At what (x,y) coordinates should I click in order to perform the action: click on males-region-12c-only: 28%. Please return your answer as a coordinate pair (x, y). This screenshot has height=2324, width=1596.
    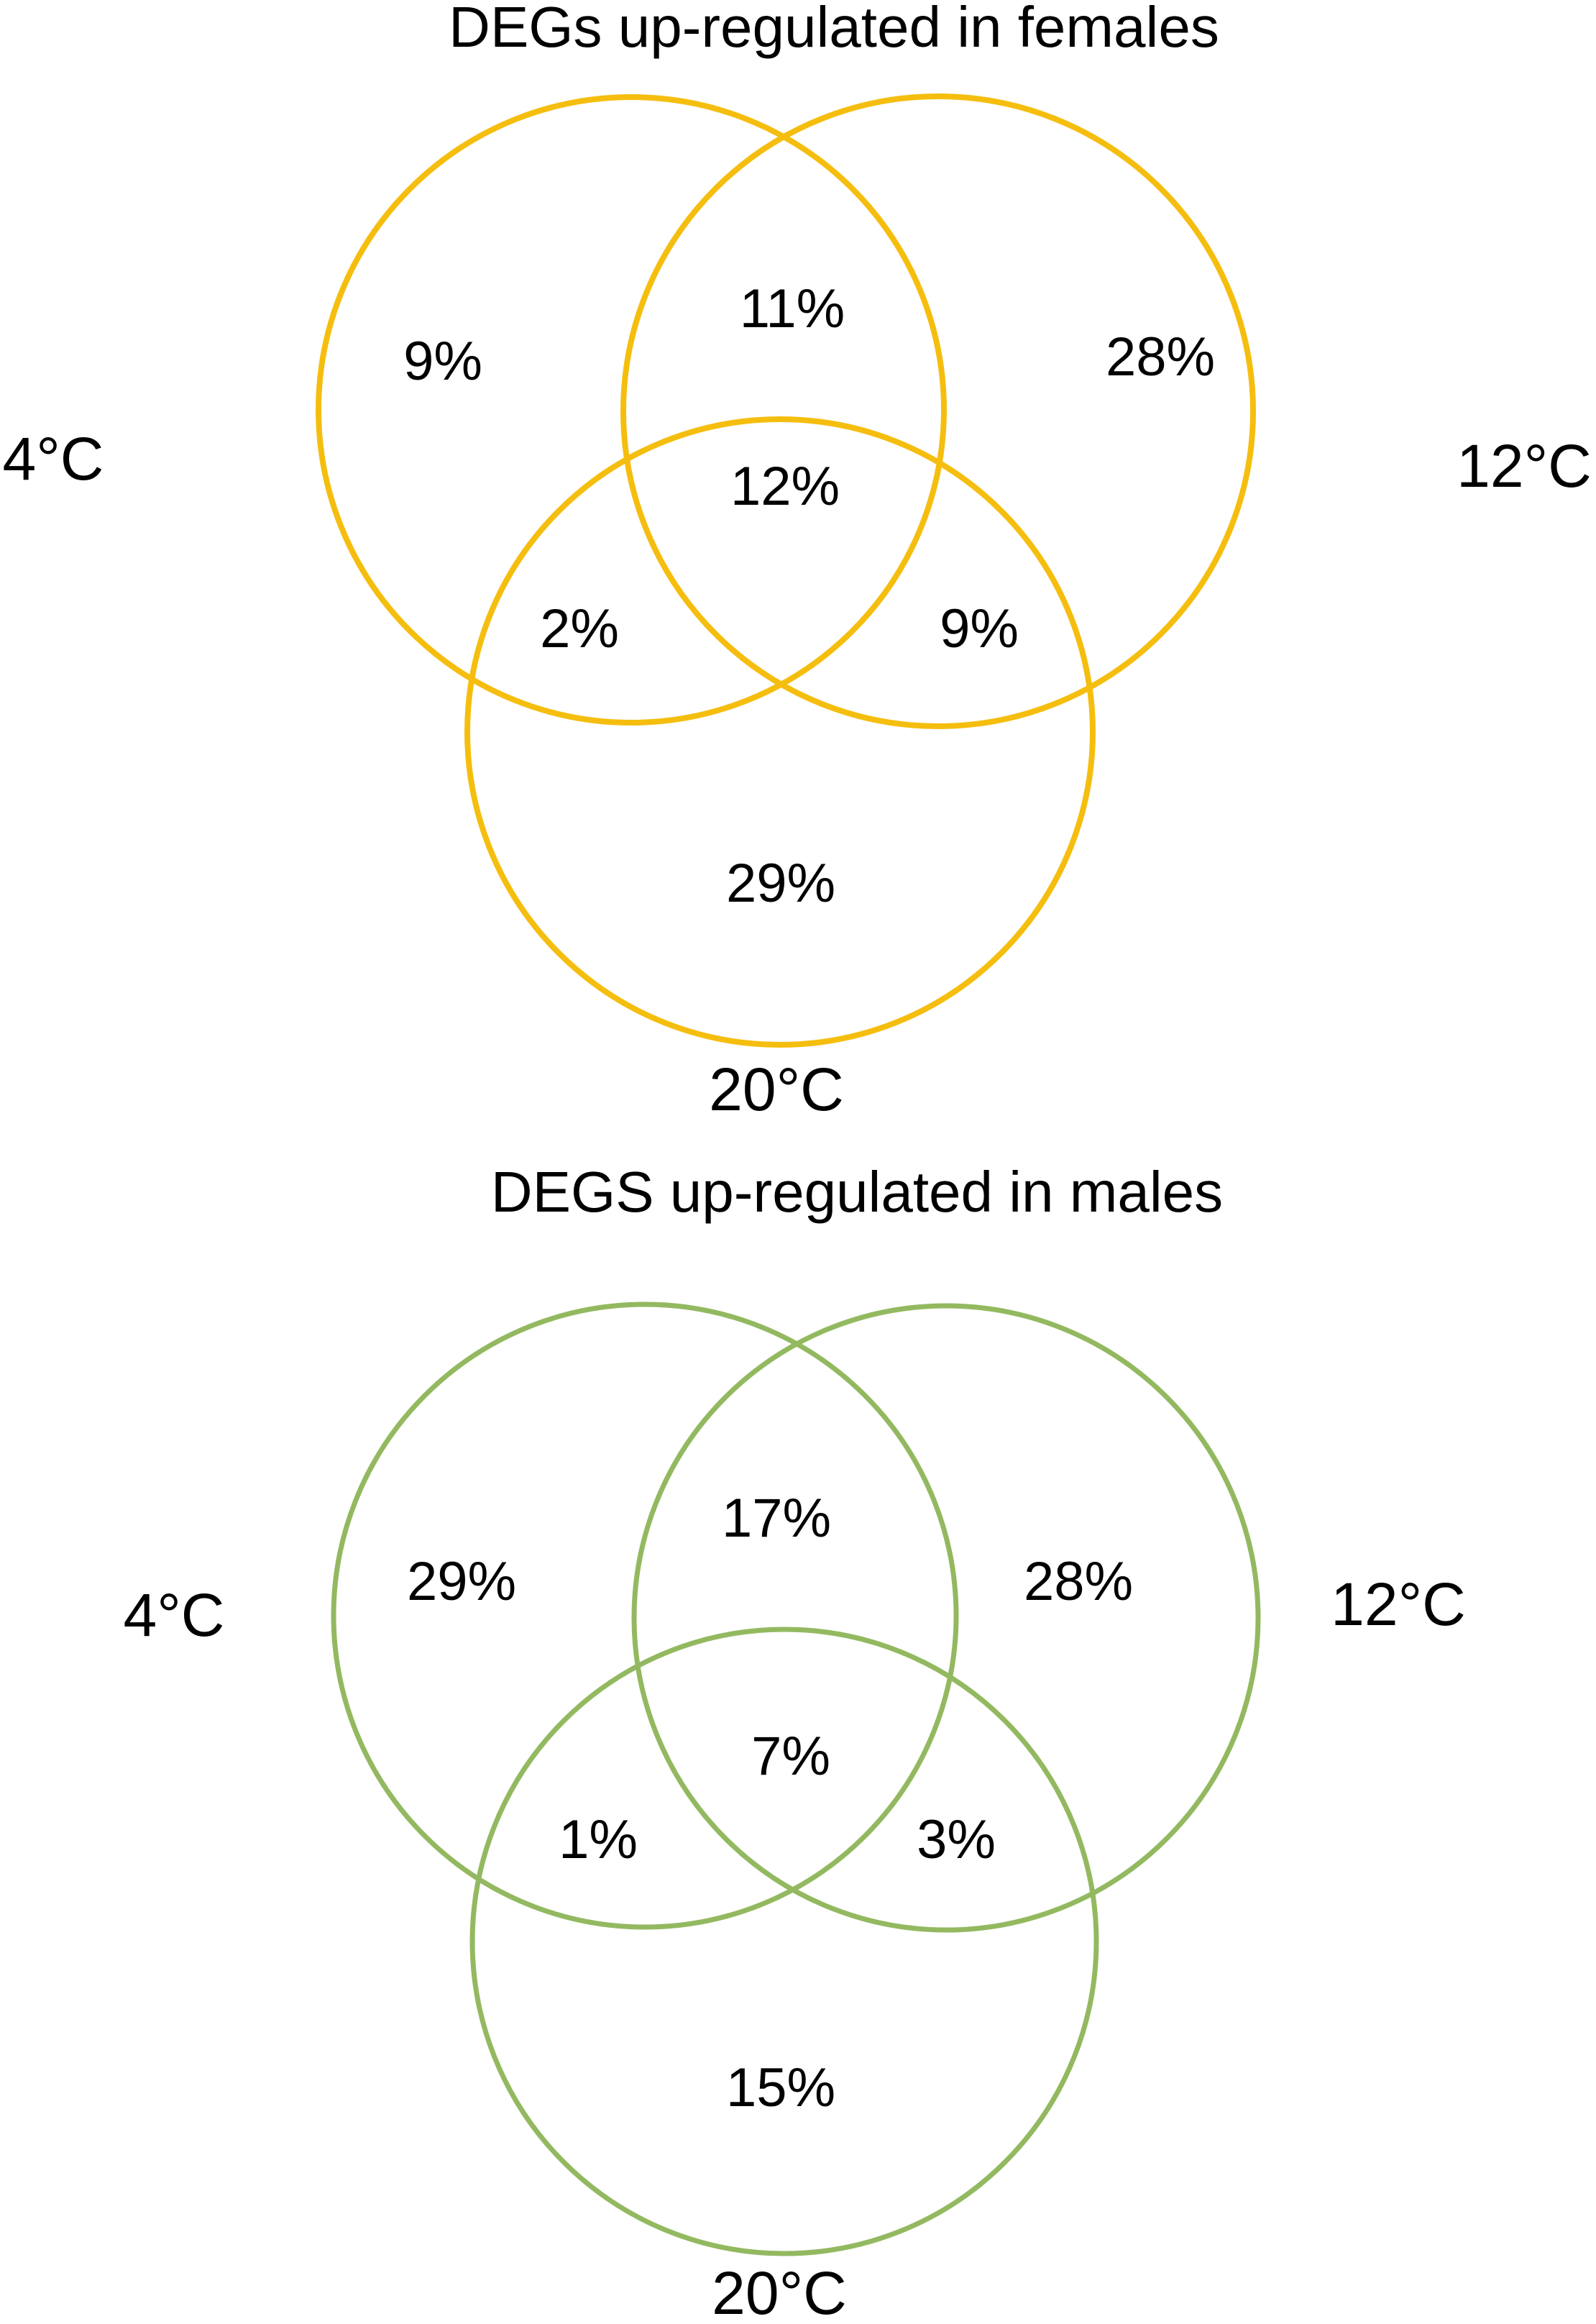
    Looking at the image, I should click on (1078, 1581).